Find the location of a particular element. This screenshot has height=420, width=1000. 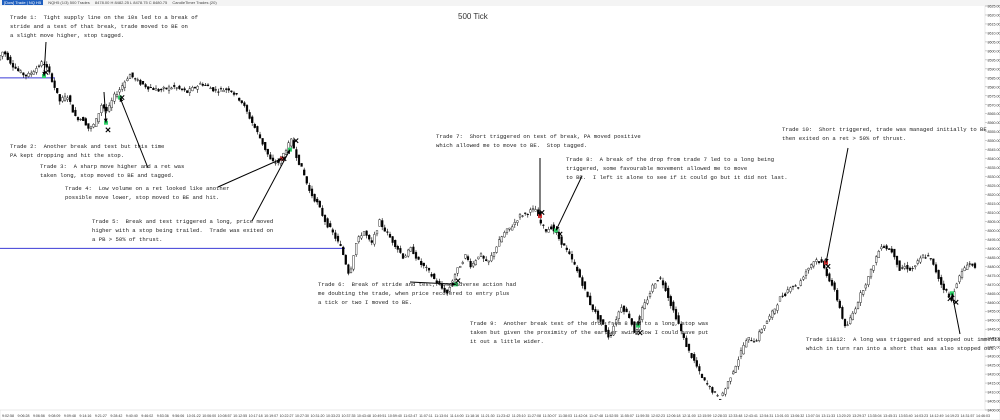

time-tick-label: 9:09:48 is located at coordinates (70, 416).